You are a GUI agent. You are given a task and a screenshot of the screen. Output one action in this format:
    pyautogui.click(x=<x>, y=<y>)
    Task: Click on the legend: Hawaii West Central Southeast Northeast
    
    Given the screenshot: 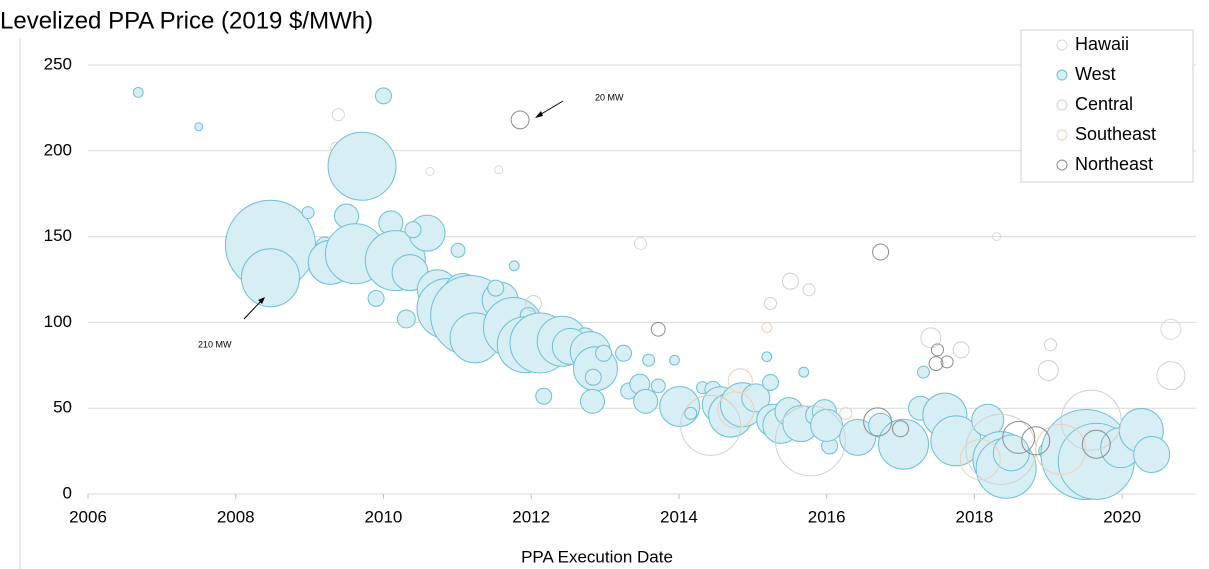 What is the action you would take?
    pyautogui.click(x=1107, y=106)
    